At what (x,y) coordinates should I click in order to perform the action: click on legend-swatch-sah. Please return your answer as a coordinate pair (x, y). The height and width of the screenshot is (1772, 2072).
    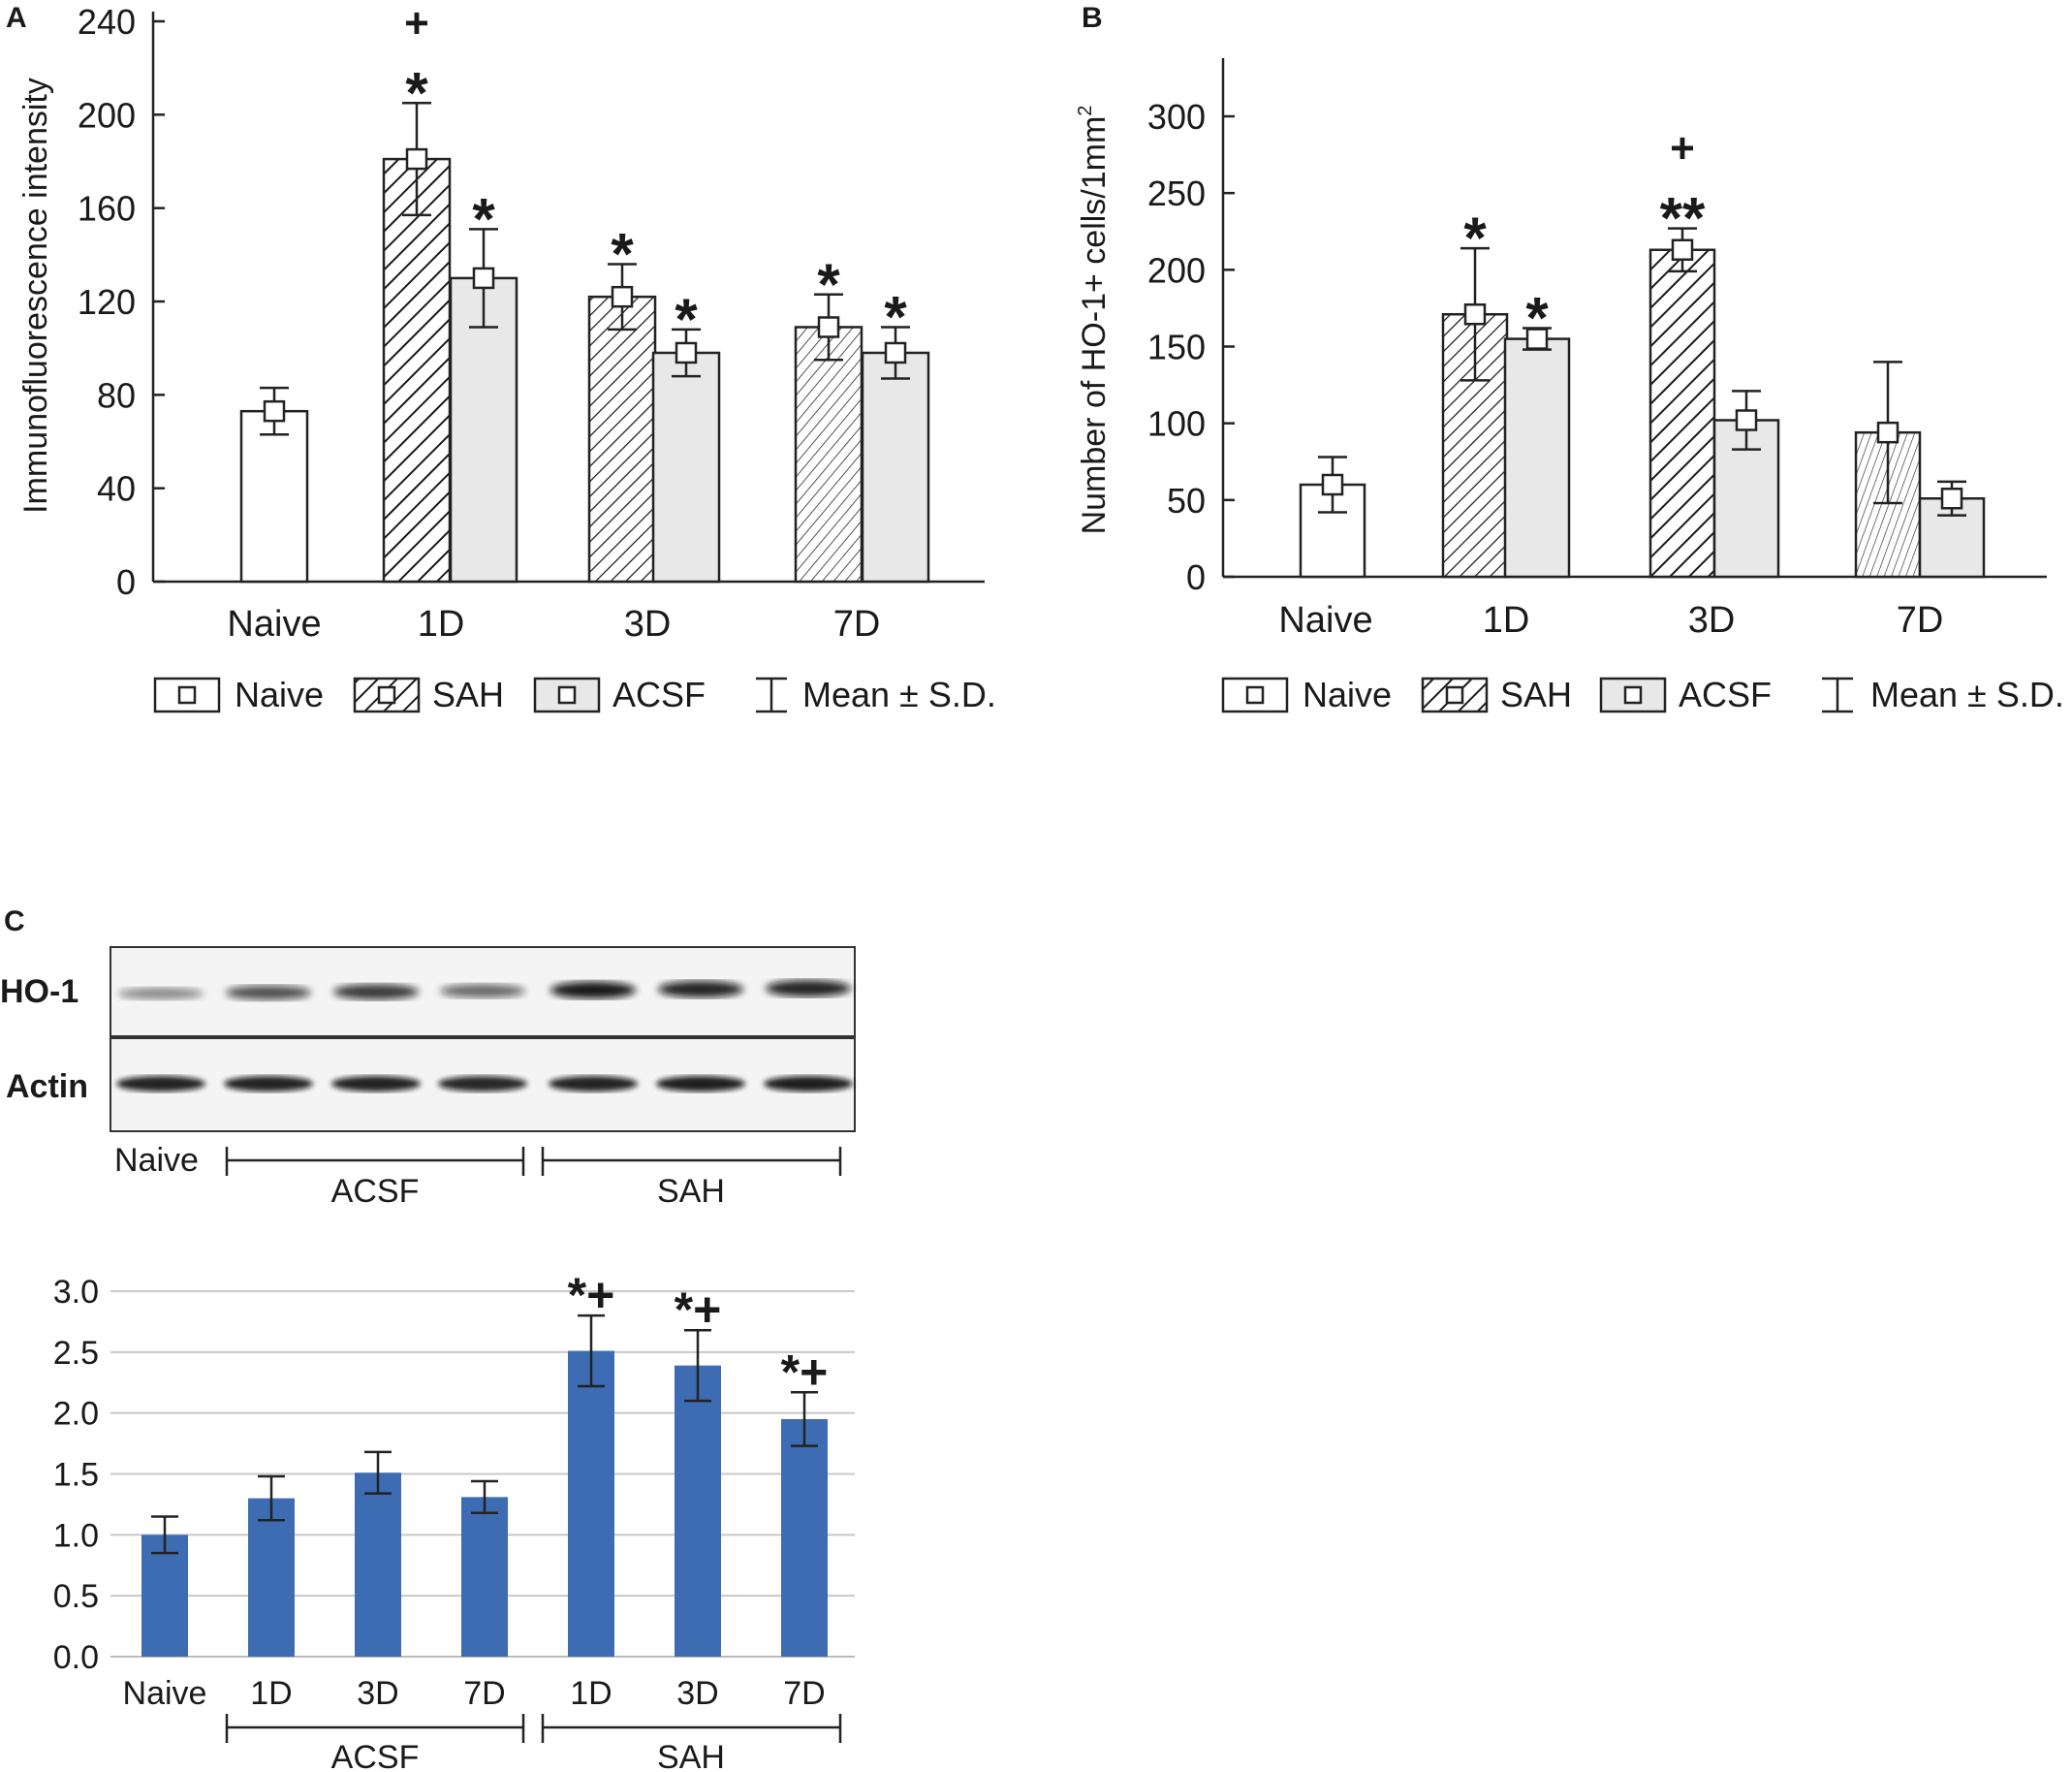
    Looking at the image, I should click on (1455, 695).